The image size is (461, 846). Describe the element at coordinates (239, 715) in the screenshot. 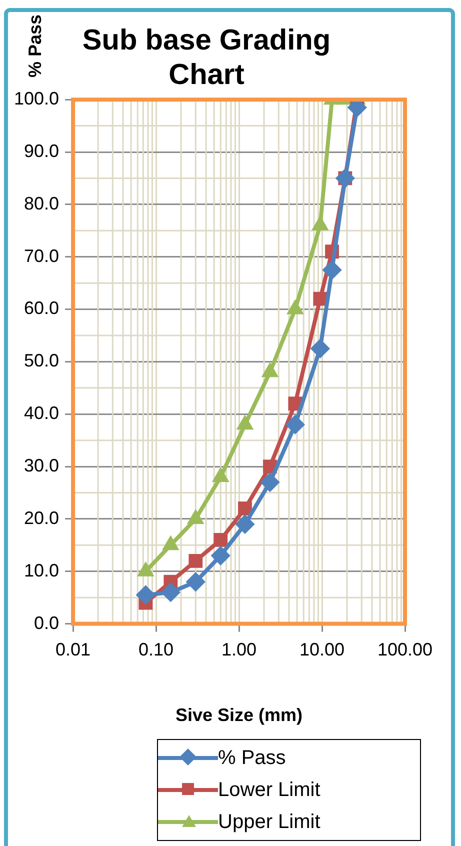

I see `x-axis-title: Sive Size (mm)` at that location.